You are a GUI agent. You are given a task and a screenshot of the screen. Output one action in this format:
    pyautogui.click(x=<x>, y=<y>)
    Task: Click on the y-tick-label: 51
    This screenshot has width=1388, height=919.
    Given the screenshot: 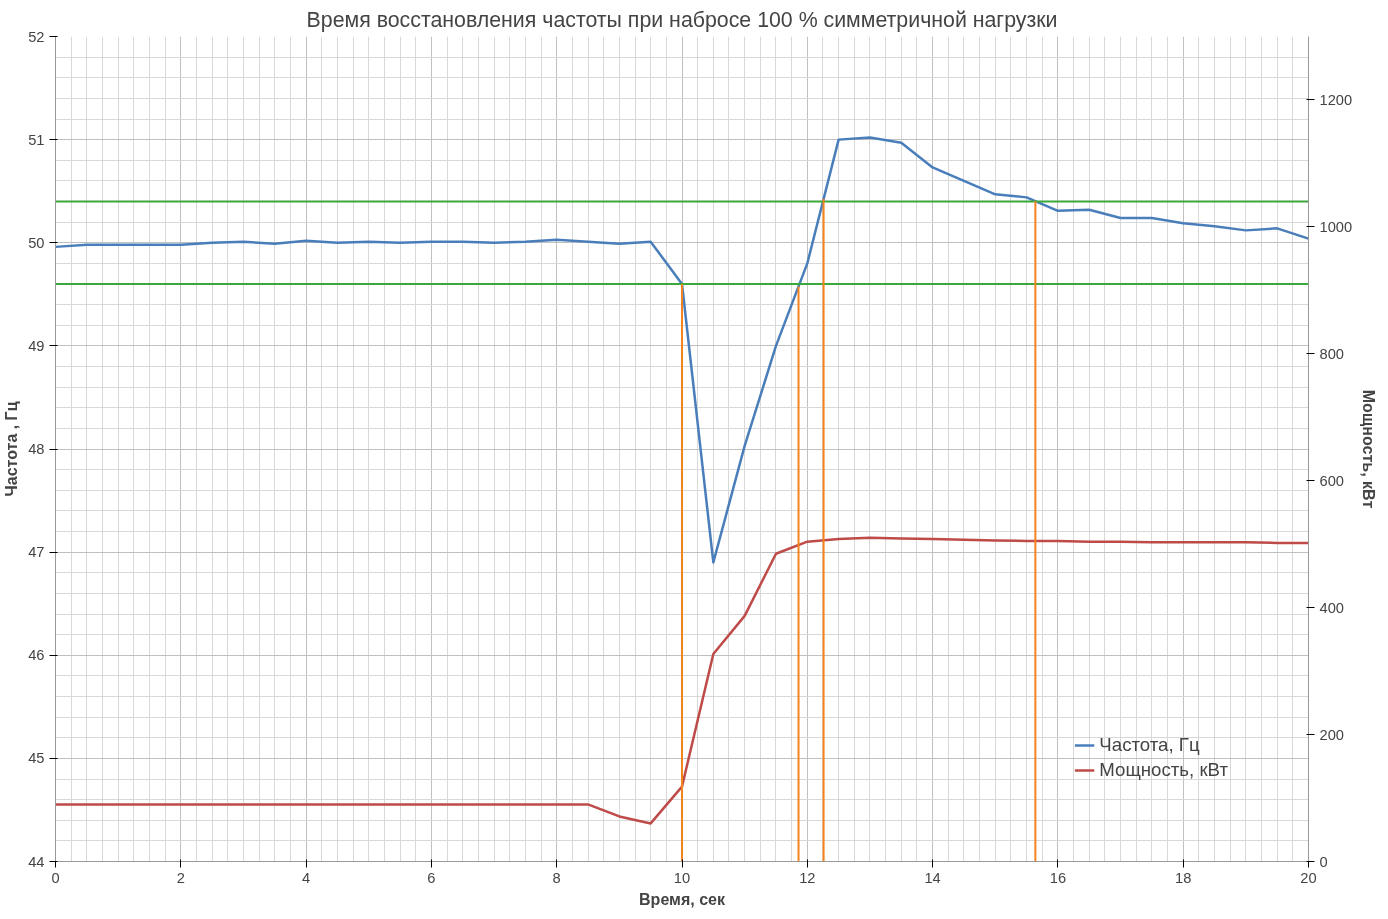 What is the action you would take?
    pyautogui.click(x=36, y=139)
    